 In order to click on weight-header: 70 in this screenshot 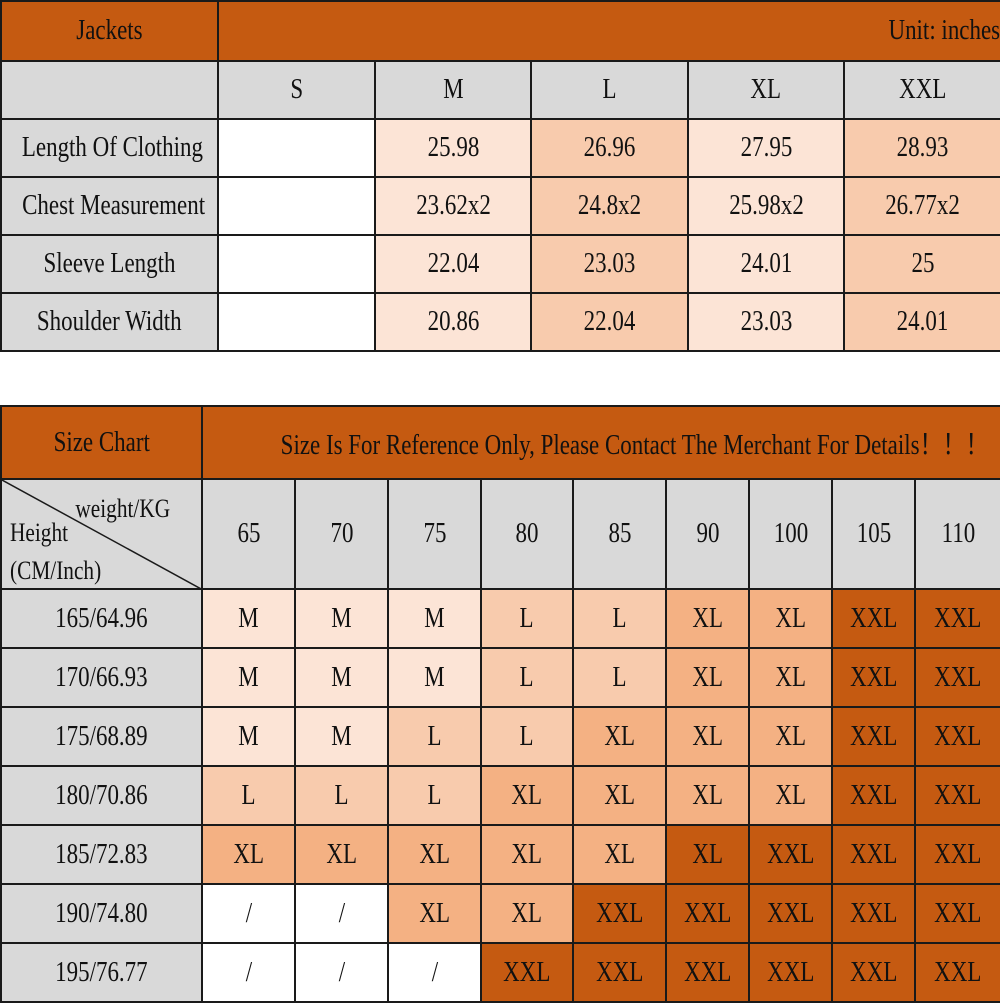, I will do `click(341, 533)`.